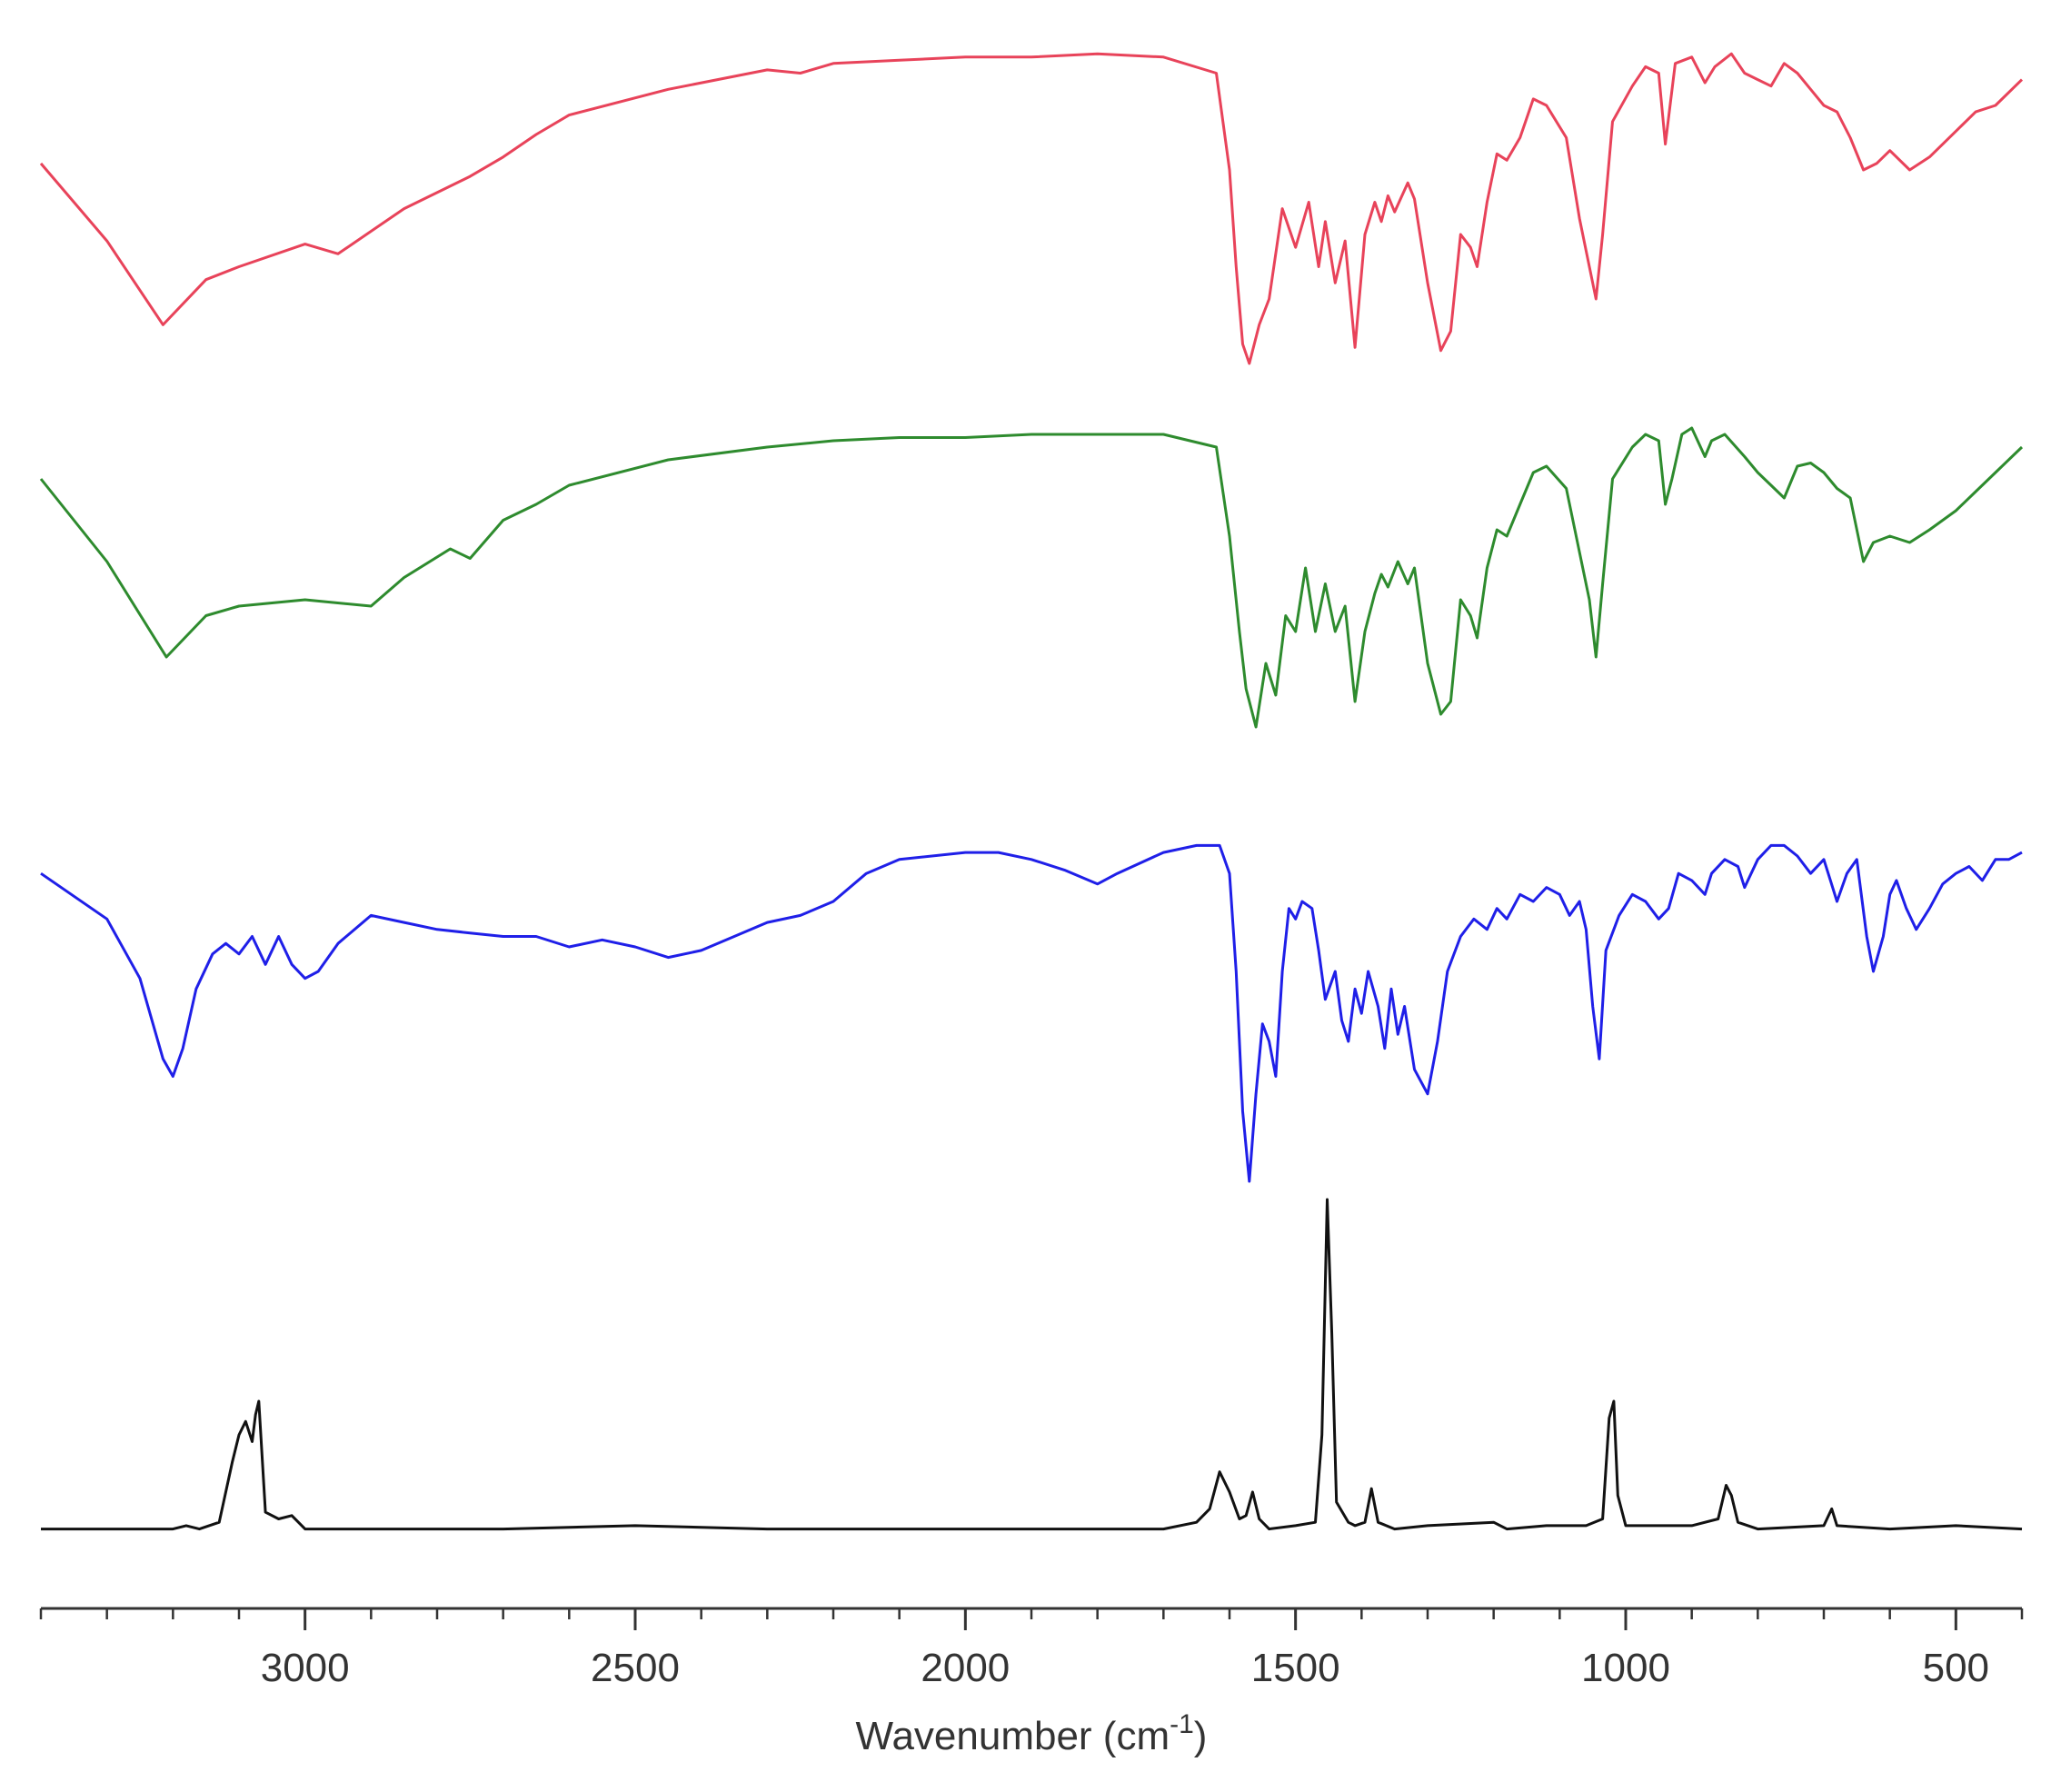 Image resolution: width=2061 pixels, height=1792 pixels. What do you see at coordinates (1295, 1668) in the screenshot?
I see `x-tick-label: 1500` at bounding box center [1295, 1668].